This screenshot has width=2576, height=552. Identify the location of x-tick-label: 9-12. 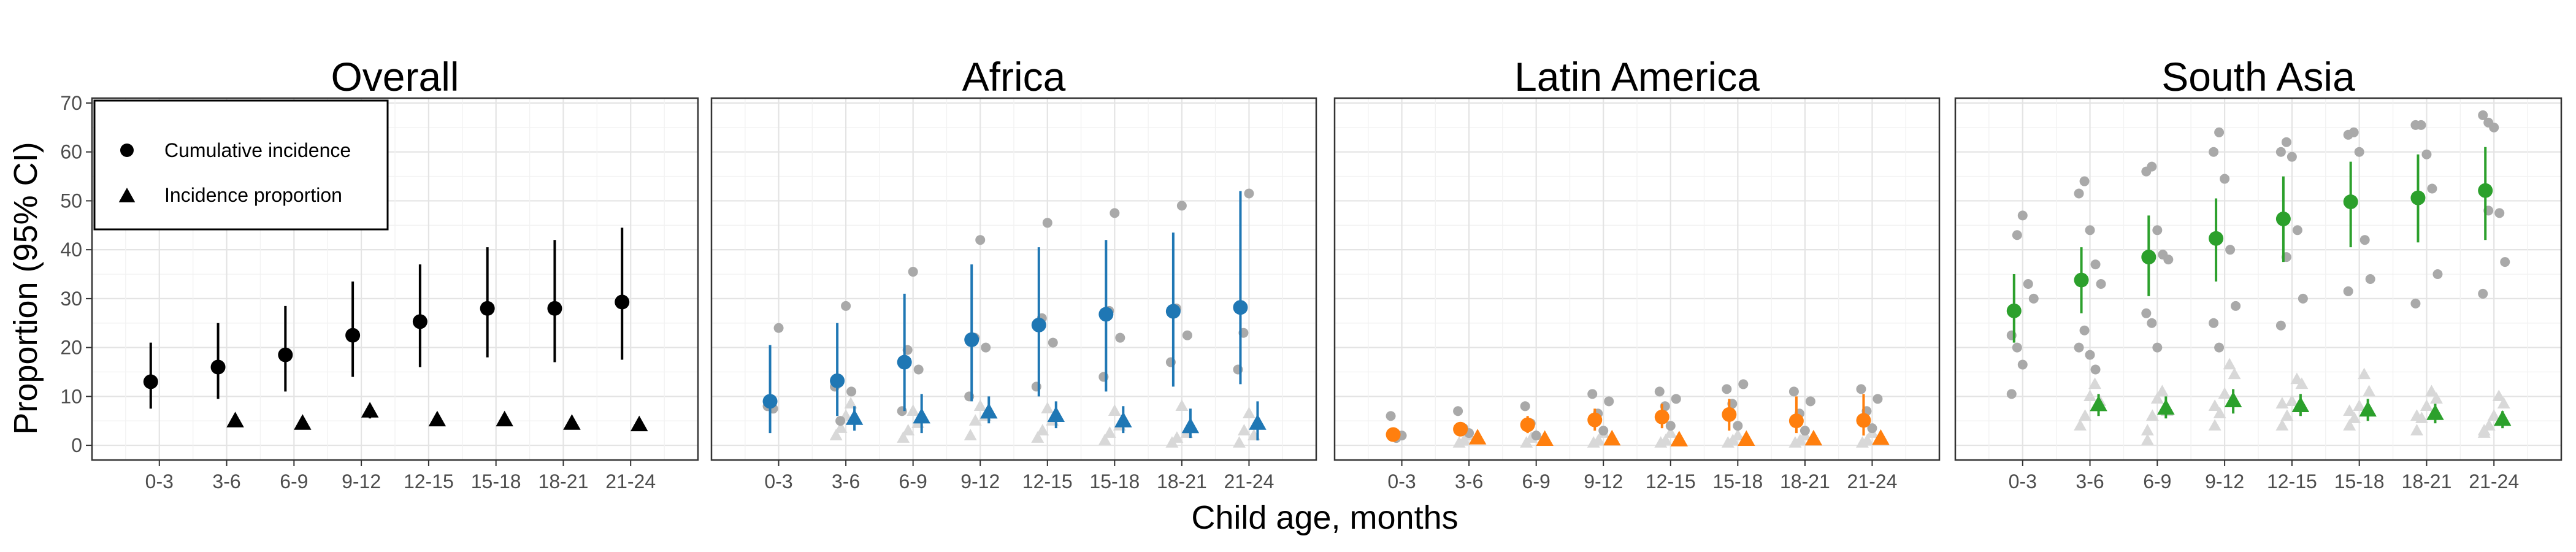
(980, 481).